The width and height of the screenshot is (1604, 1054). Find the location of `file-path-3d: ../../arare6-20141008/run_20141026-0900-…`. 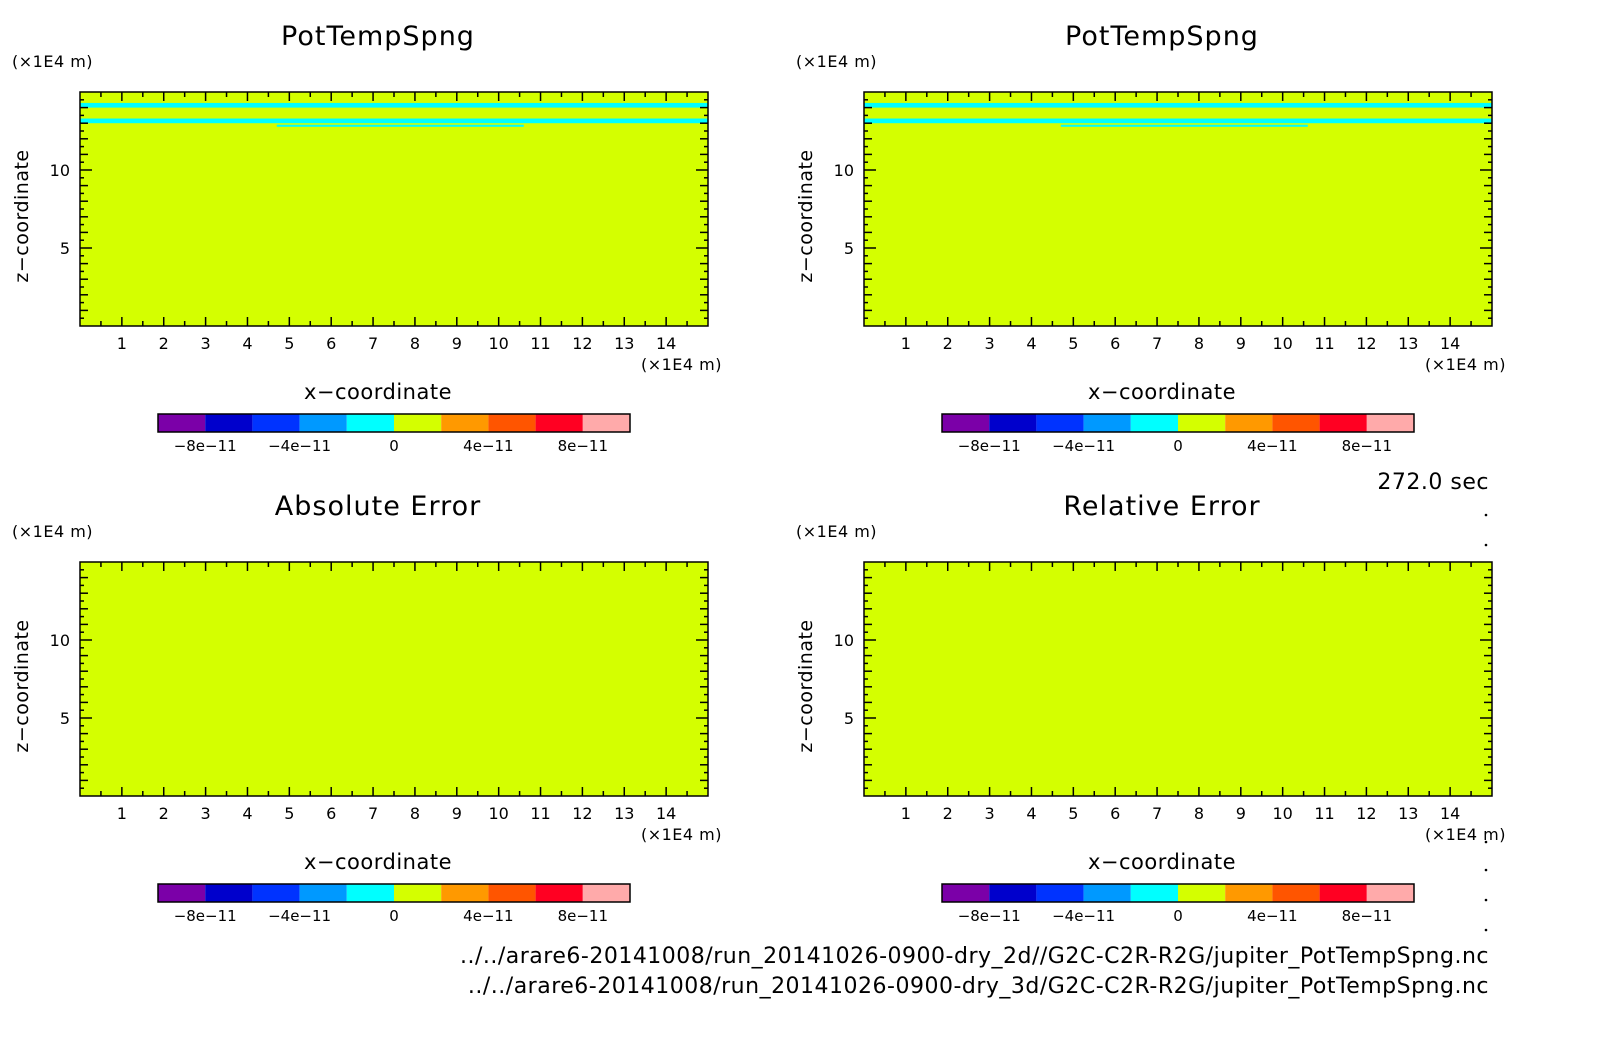

file-path-3d: ../../arare6-20141008/run_20141026-0900-… is located at coordinates (978, 986).